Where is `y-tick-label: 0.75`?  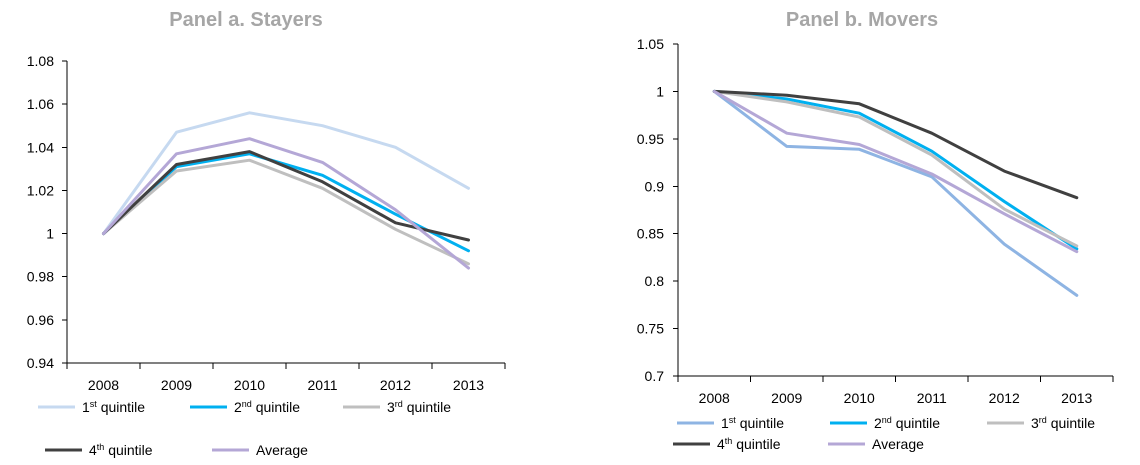 y-tick-label: 0.75 is located at coordinates (650, 329).